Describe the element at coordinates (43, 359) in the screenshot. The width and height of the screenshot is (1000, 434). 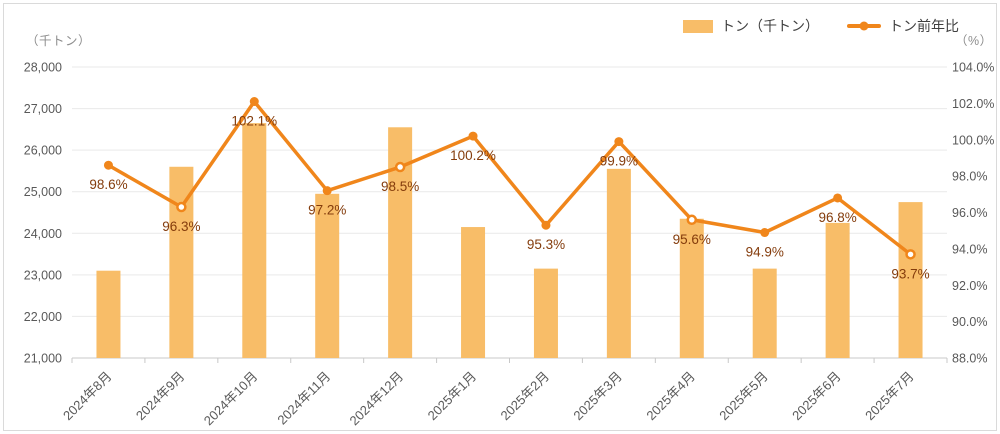
I see `left-axis-tick-label: 21,000` at that location.